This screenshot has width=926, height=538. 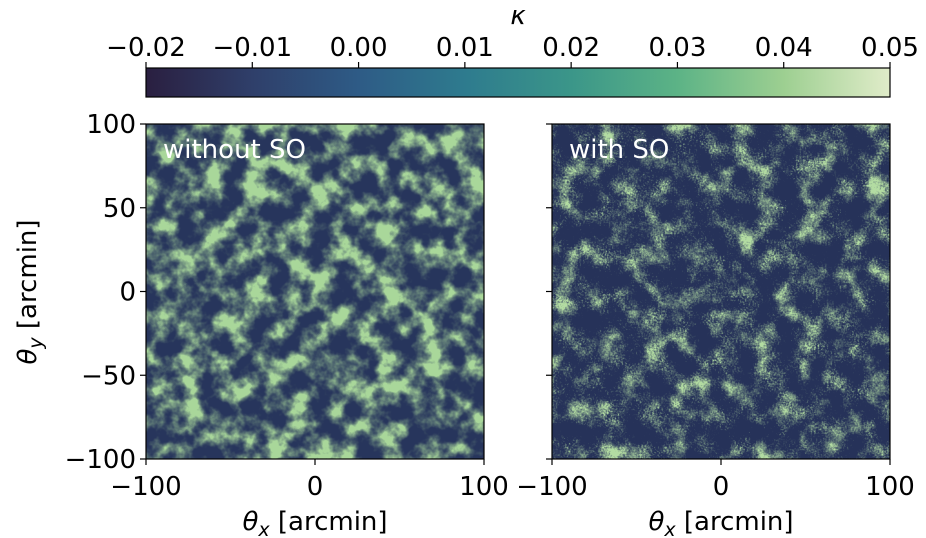 What do you see at coordinates (105, 292) in the screenshot?
I see `y-ticks: 100 50 0 −50 −100` at bounding box center [105, 292].